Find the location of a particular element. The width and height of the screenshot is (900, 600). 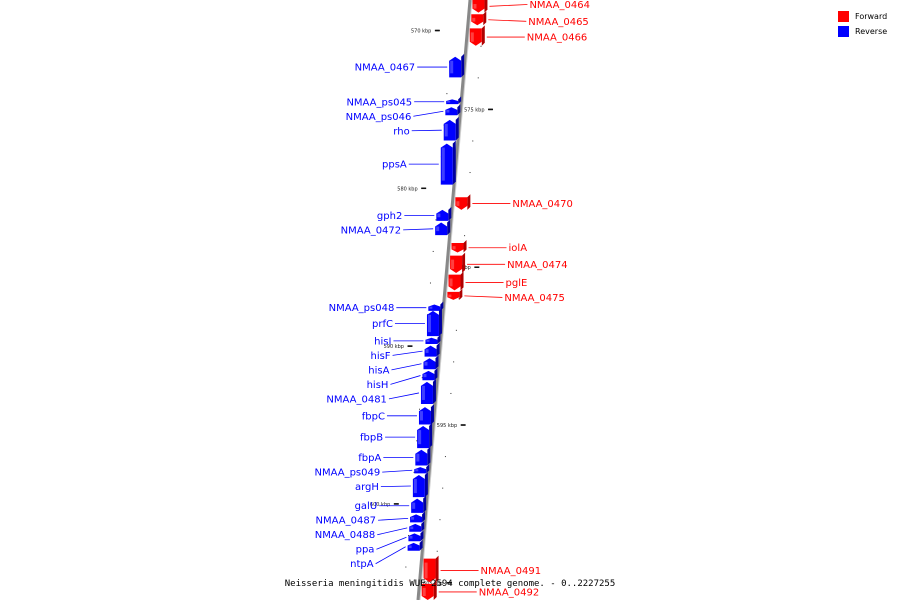

gene-fbpa is located at coordinates (423, 456).